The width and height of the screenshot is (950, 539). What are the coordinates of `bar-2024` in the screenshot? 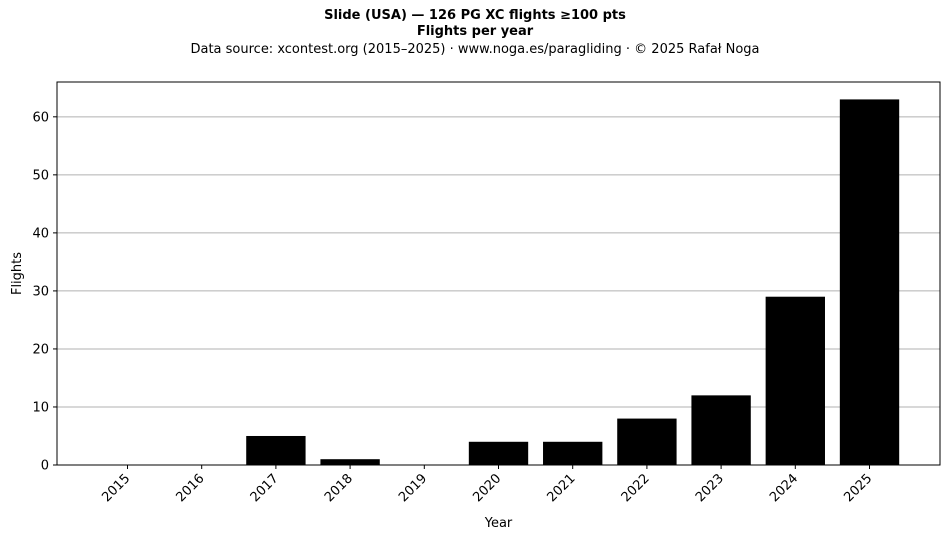 It's located at (795, 380).